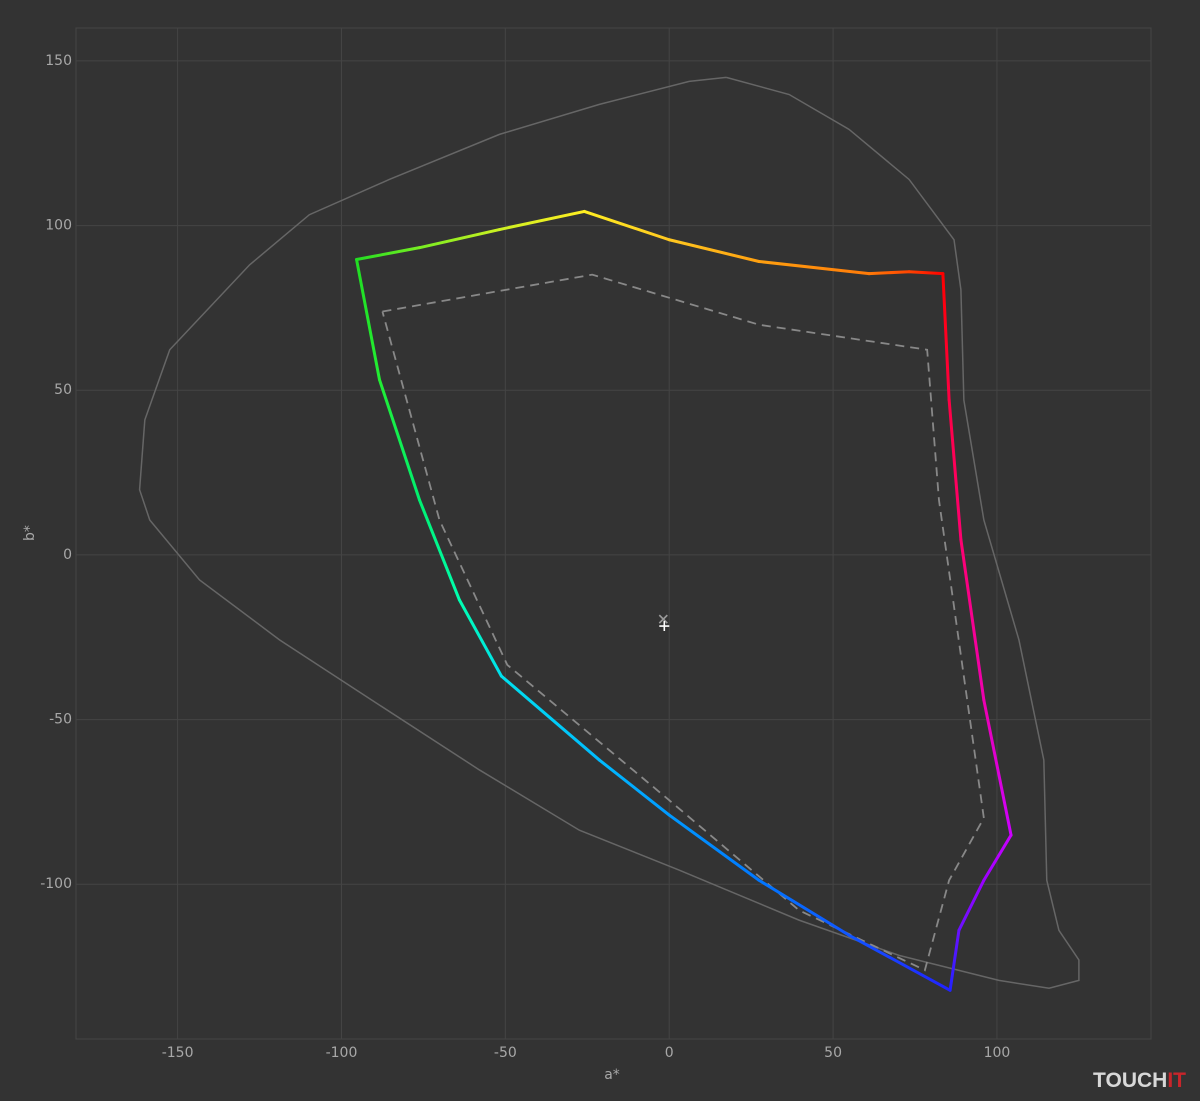  I want to click on y-tick-label: 0, so click(67, 555).